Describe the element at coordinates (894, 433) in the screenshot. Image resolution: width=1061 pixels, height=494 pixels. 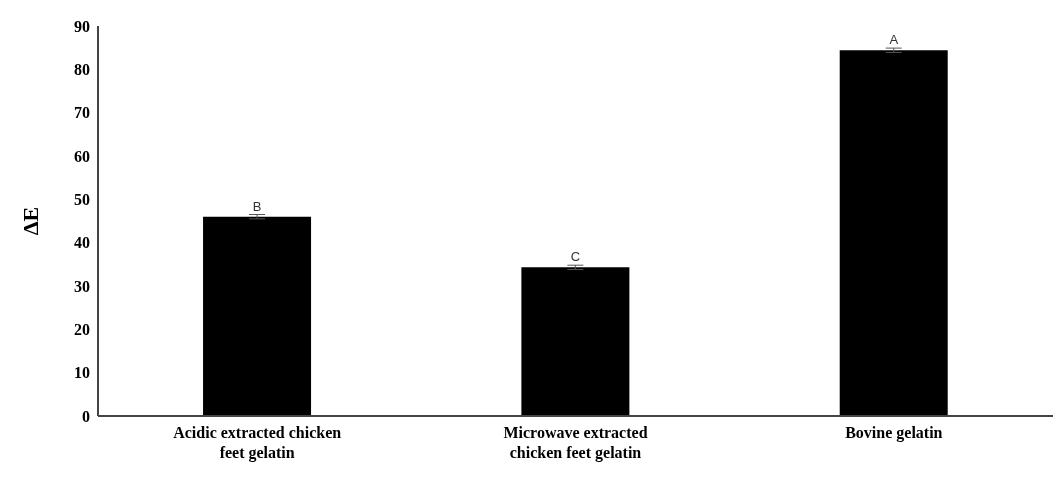
I see `x-tick-label: Bovine gelatin` at that location.